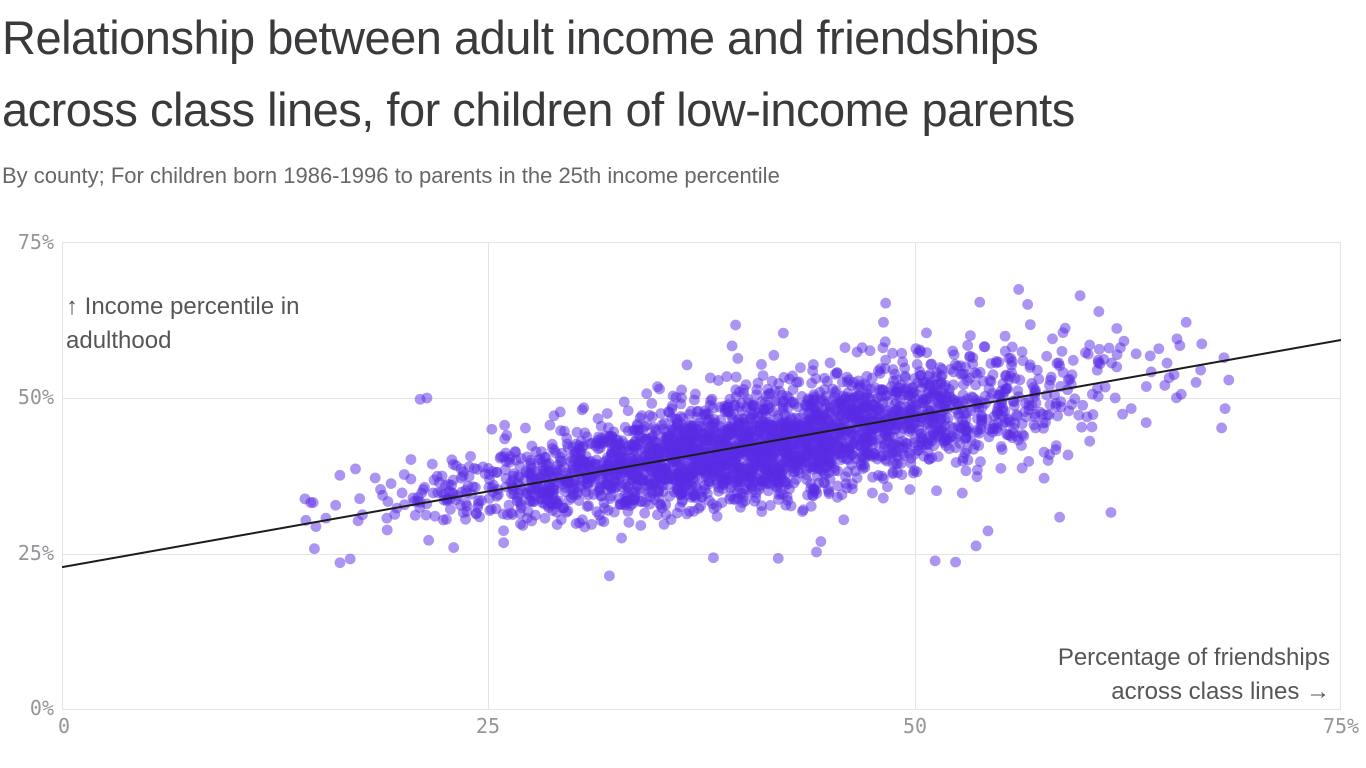 The image size is (1366, 768). I want to click on x-tick-label-0: 0, so click(64, 726).